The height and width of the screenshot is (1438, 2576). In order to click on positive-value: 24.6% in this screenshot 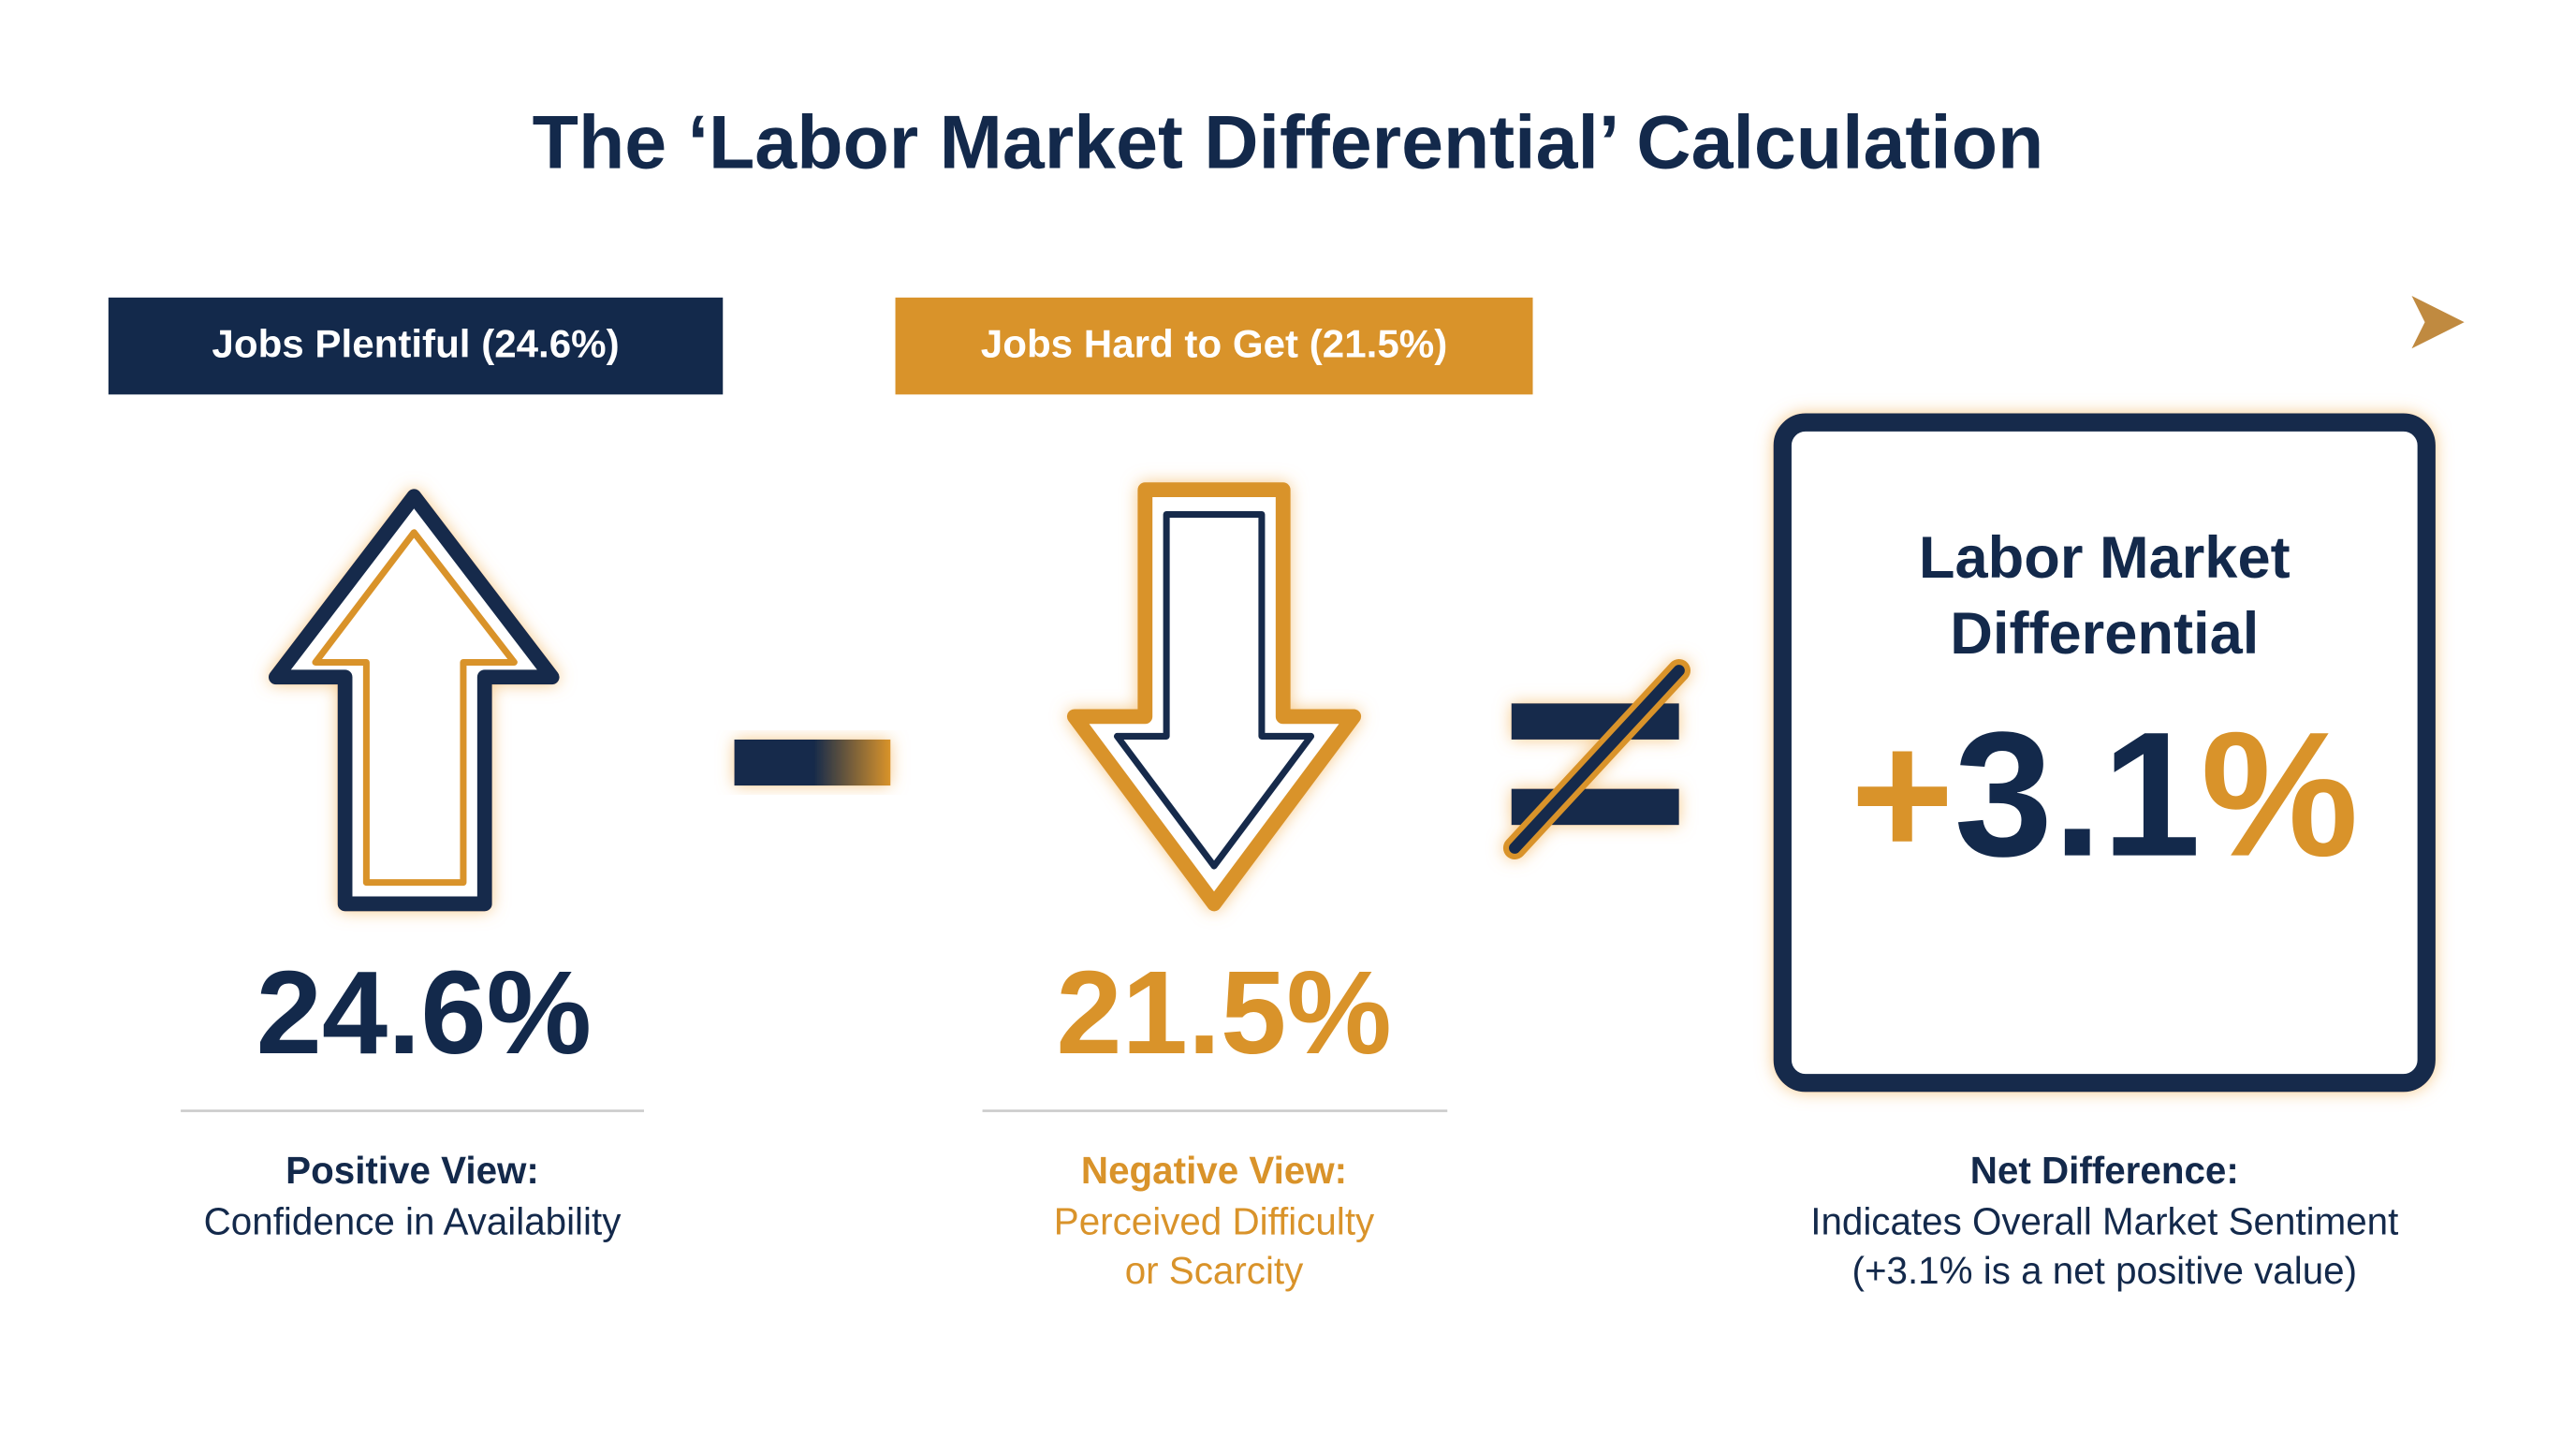, I will do `click(424, 1012)`.